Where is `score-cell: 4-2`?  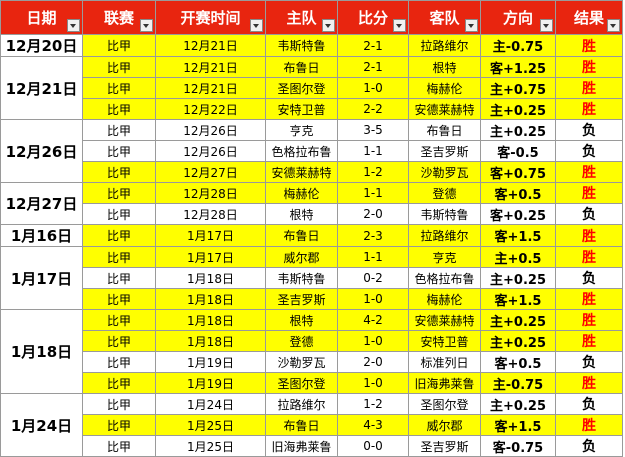 score-cell: 4-2 is located at coordinates (373, 320).